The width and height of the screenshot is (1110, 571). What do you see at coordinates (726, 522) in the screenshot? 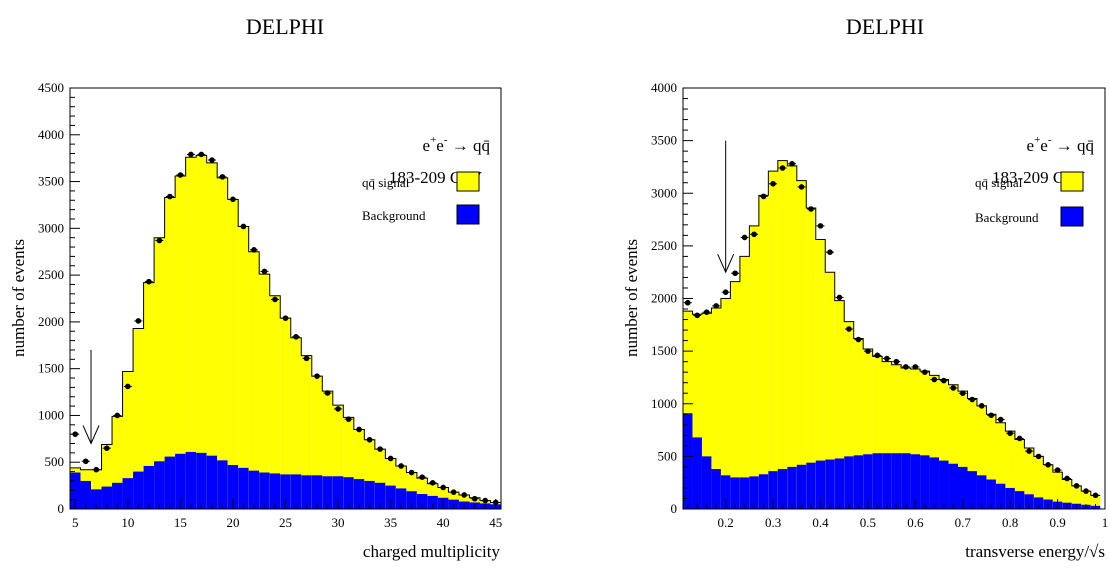
I see `x-tick-label: 0.2` at bounding box center [726, 522].